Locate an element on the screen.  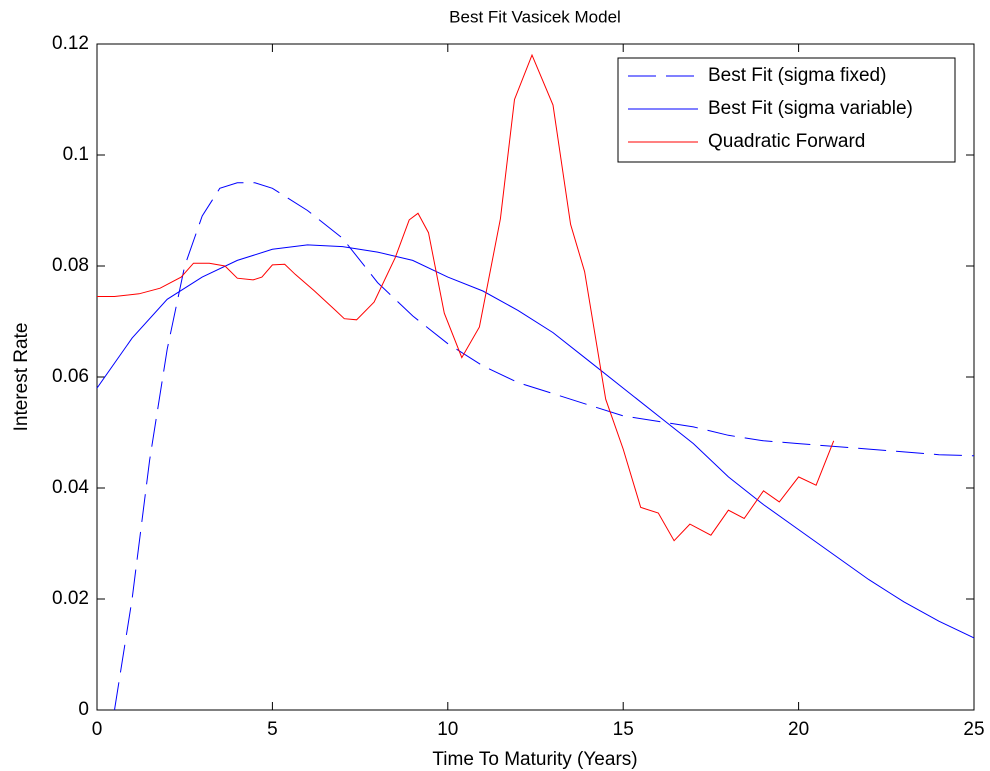
legend-box is located at coordinates (786, 110).